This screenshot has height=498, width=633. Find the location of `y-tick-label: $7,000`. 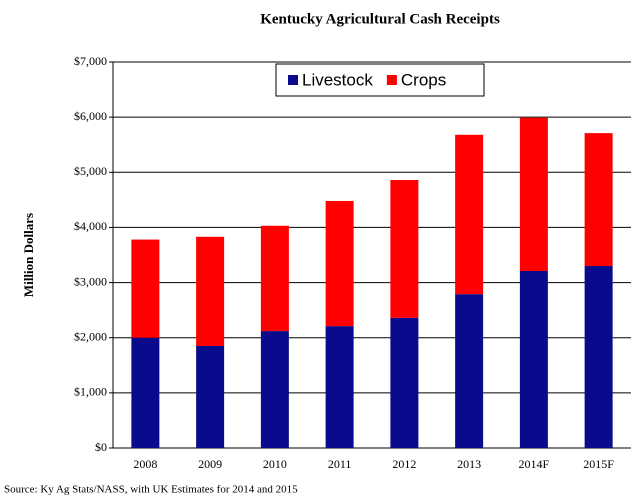

y-tick-label: $7,000 is located at coordinates (90, 61).